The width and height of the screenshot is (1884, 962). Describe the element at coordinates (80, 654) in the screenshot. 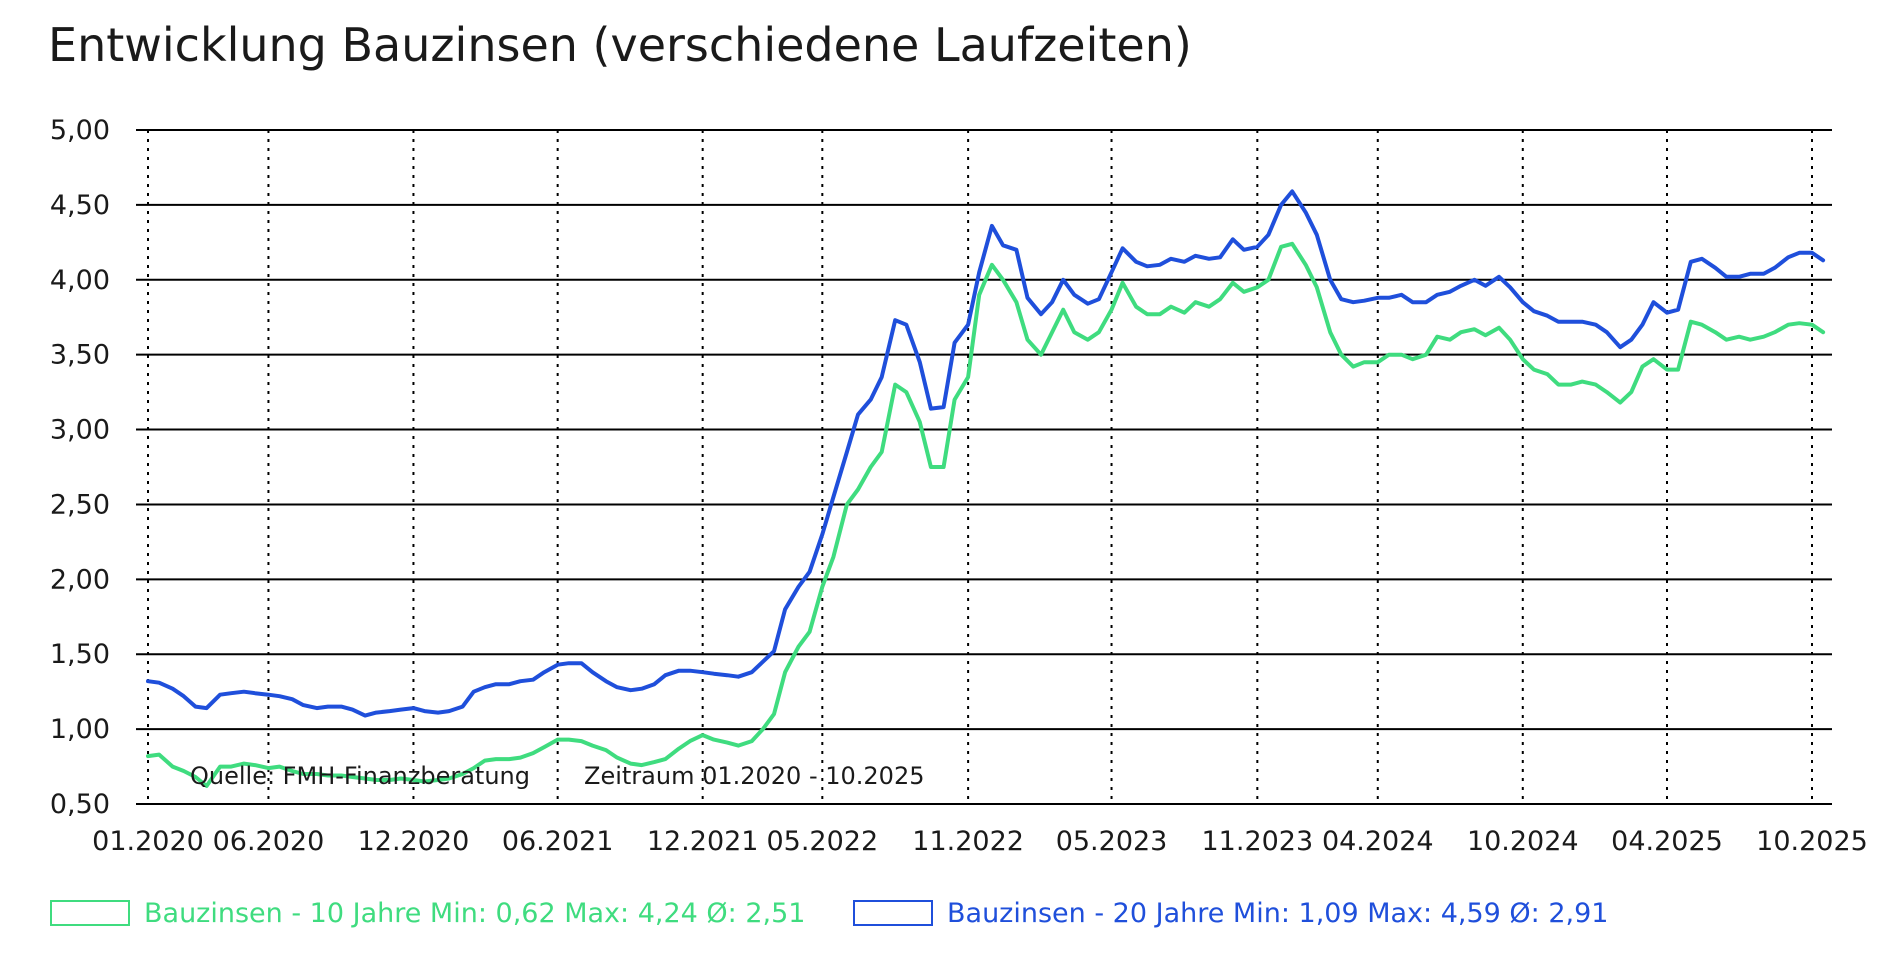

I see `y-tick-label: 1,50` at that location.